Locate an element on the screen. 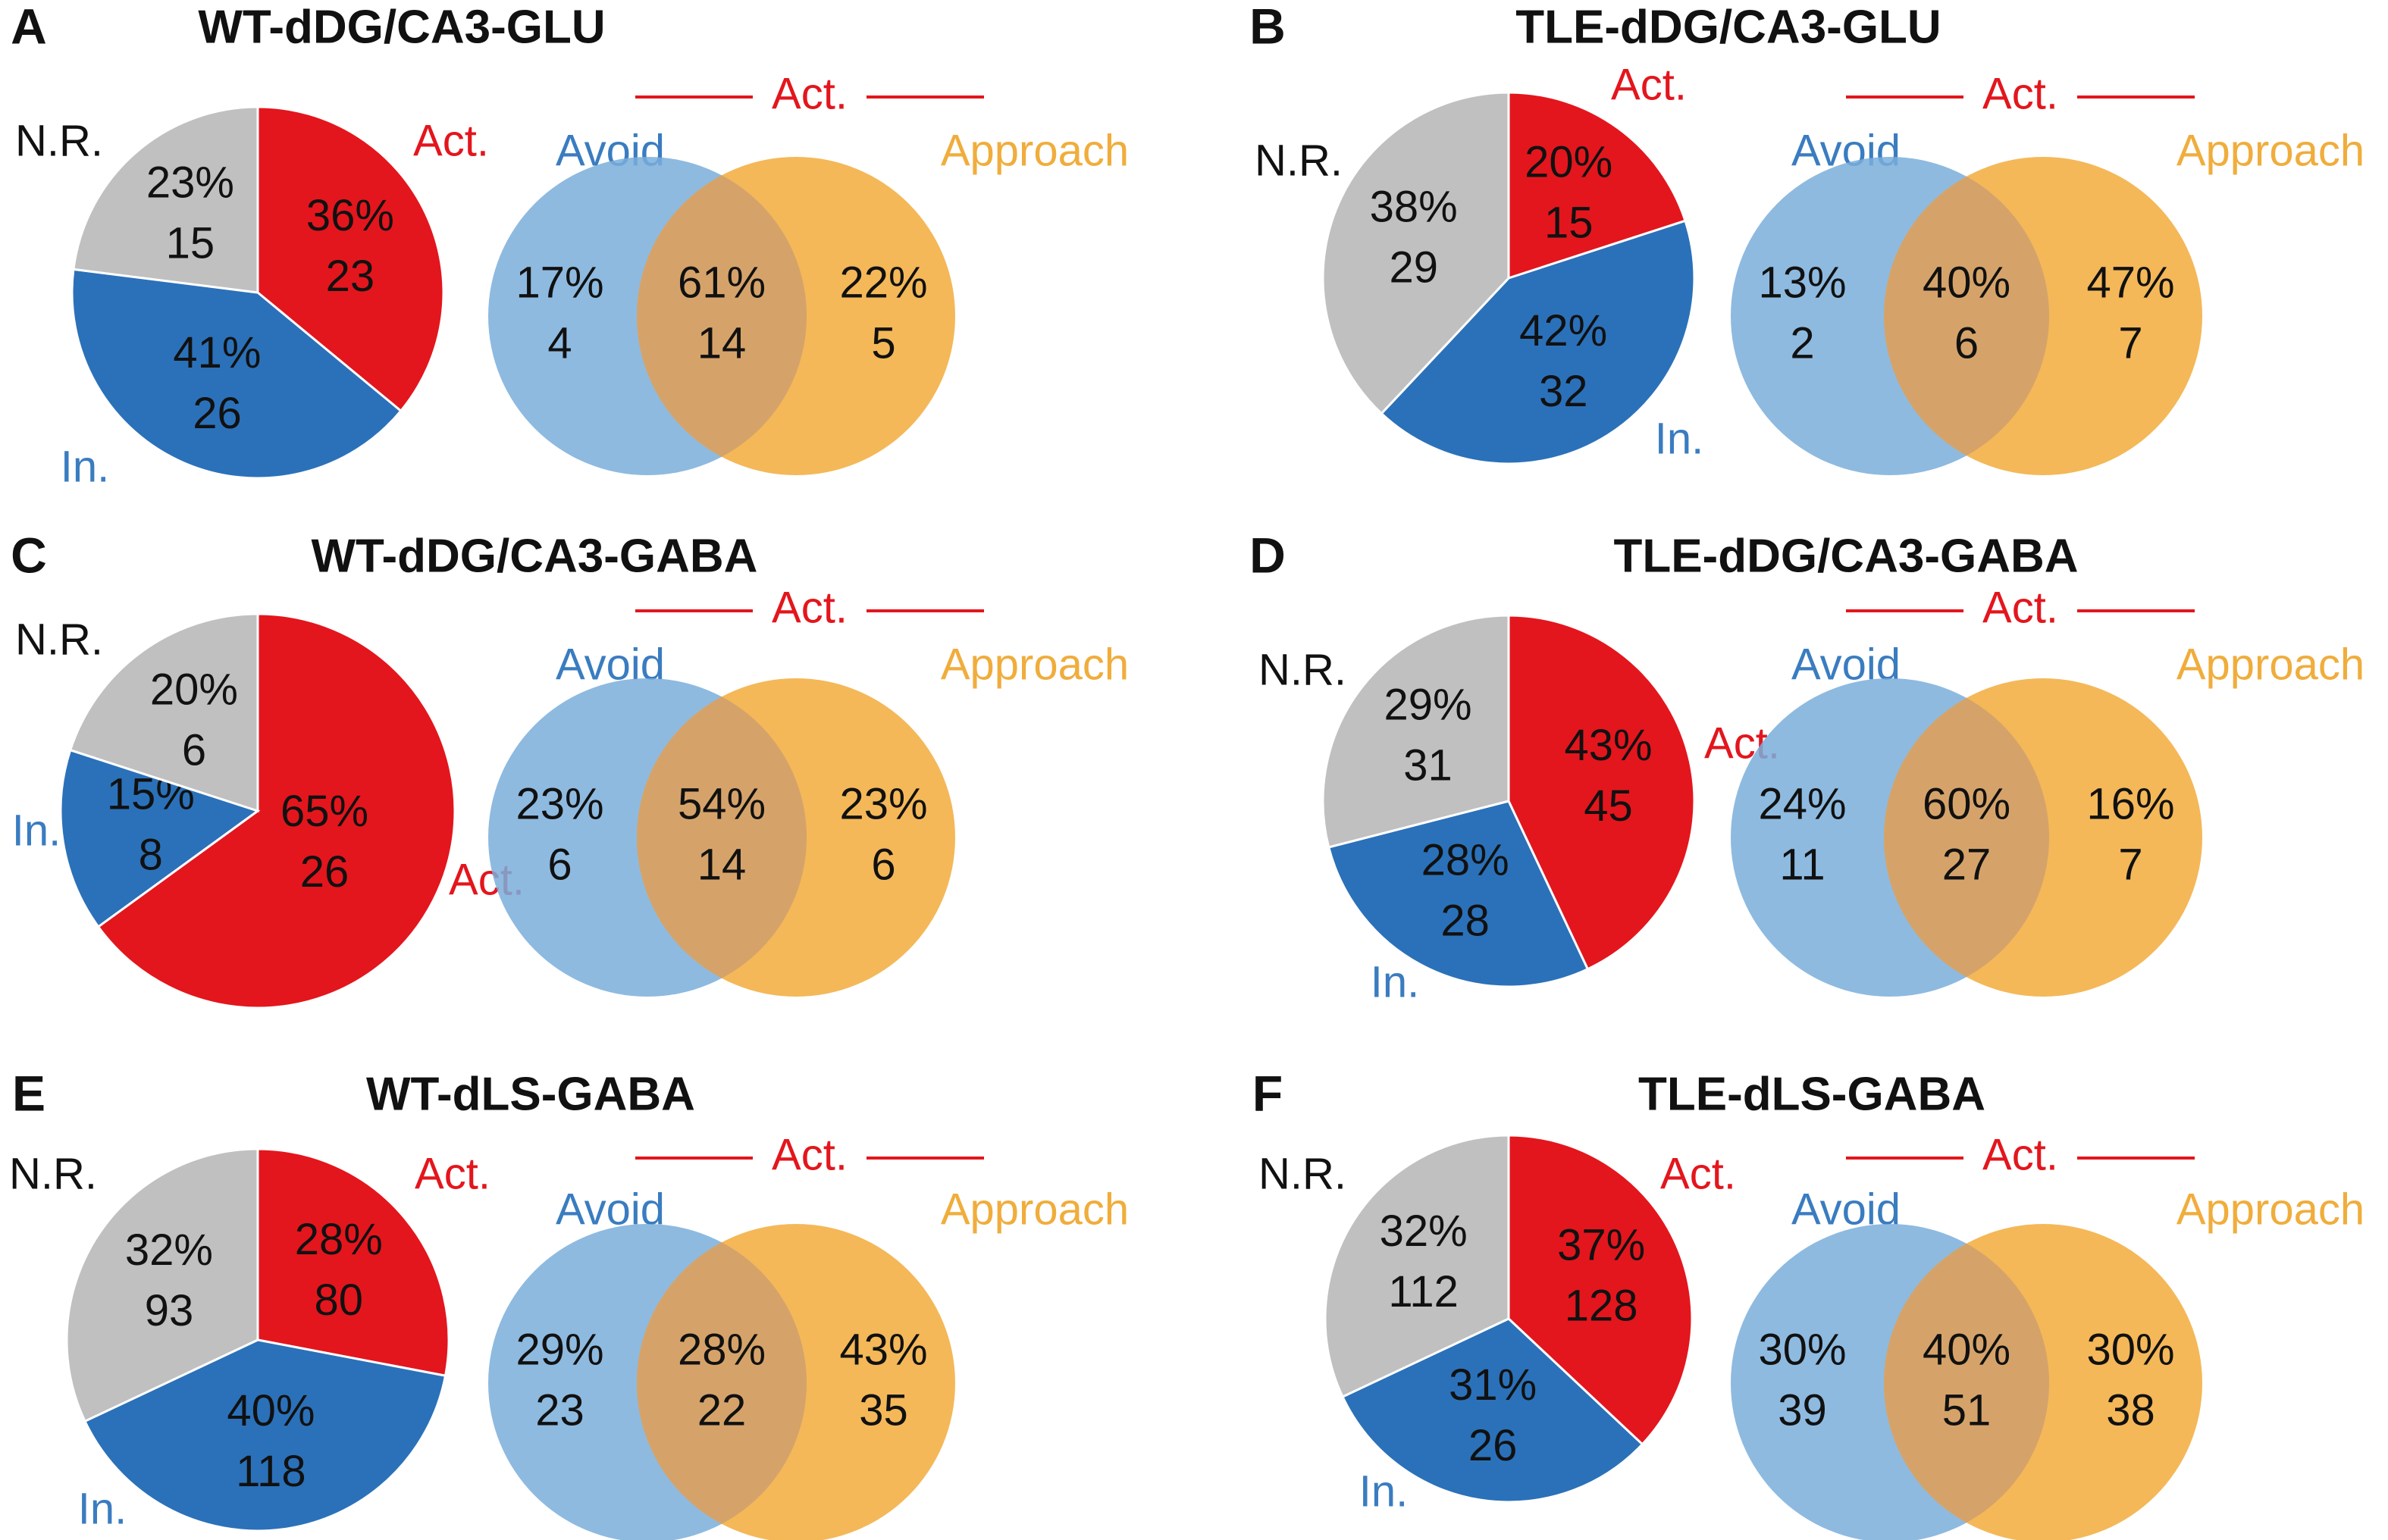  venn-both-count: 14 is located at coordinates (722, 864).